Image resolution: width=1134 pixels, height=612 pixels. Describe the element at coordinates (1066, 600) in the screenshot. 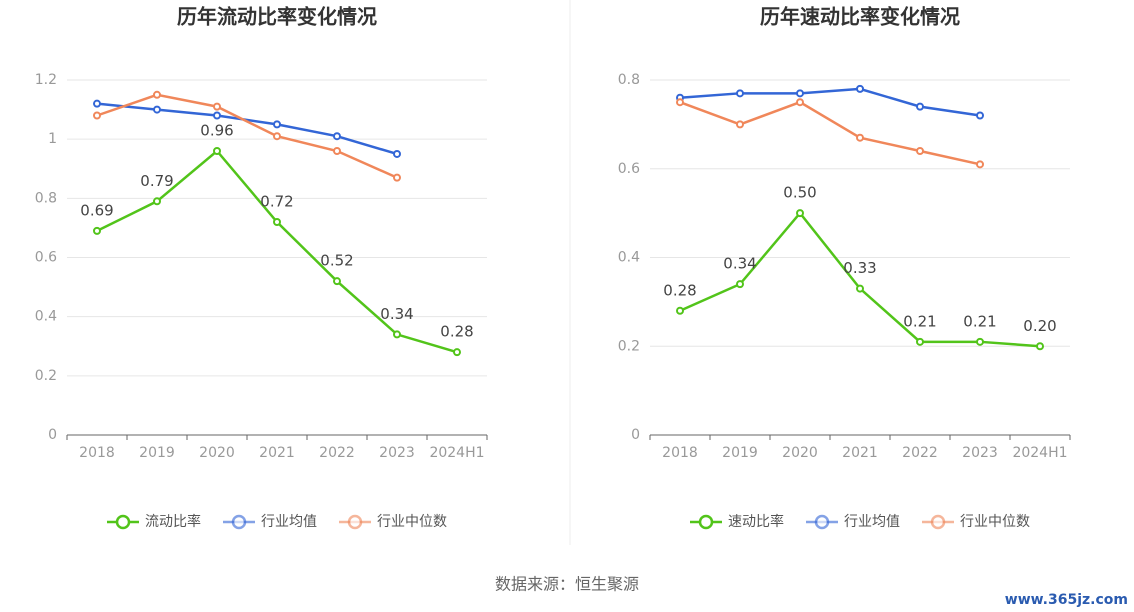

I see `watermark: www.365jz.com` at that location.